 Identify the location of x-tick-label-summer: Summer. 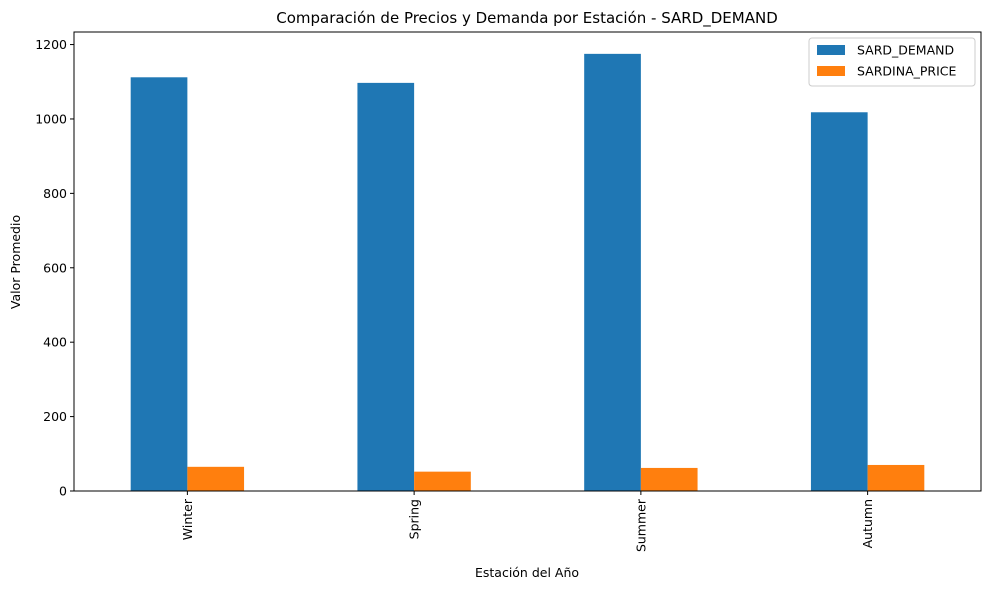
(640, 525).